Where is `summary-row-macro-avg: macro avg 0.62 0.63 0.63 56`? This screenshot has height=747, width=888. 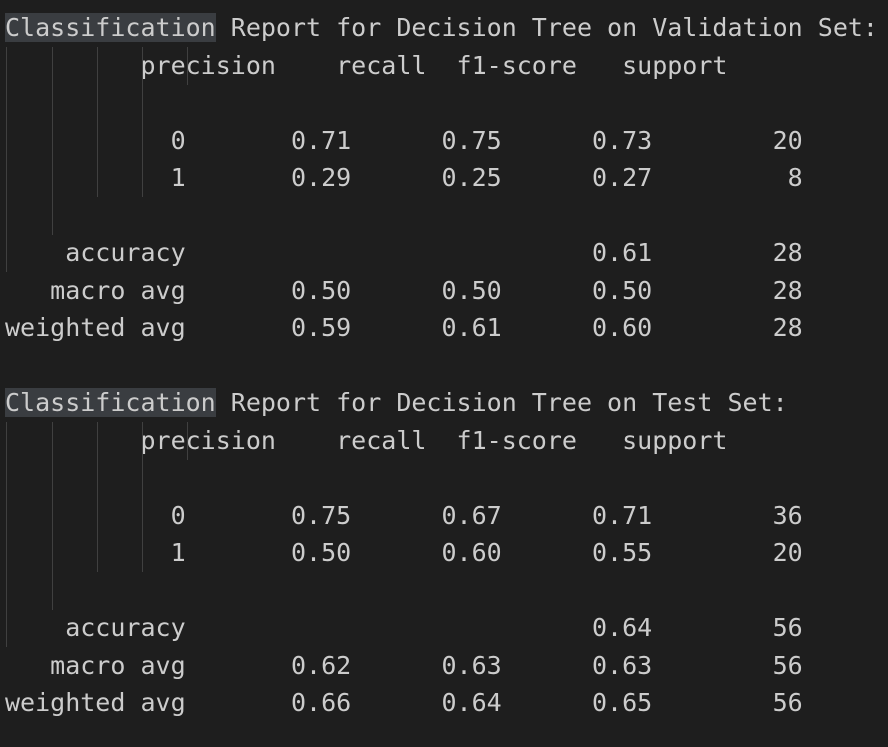 summary-row-macro-avg: macro avg 0.62 0.63 0.63 56 is located at coordinates (404, 665).